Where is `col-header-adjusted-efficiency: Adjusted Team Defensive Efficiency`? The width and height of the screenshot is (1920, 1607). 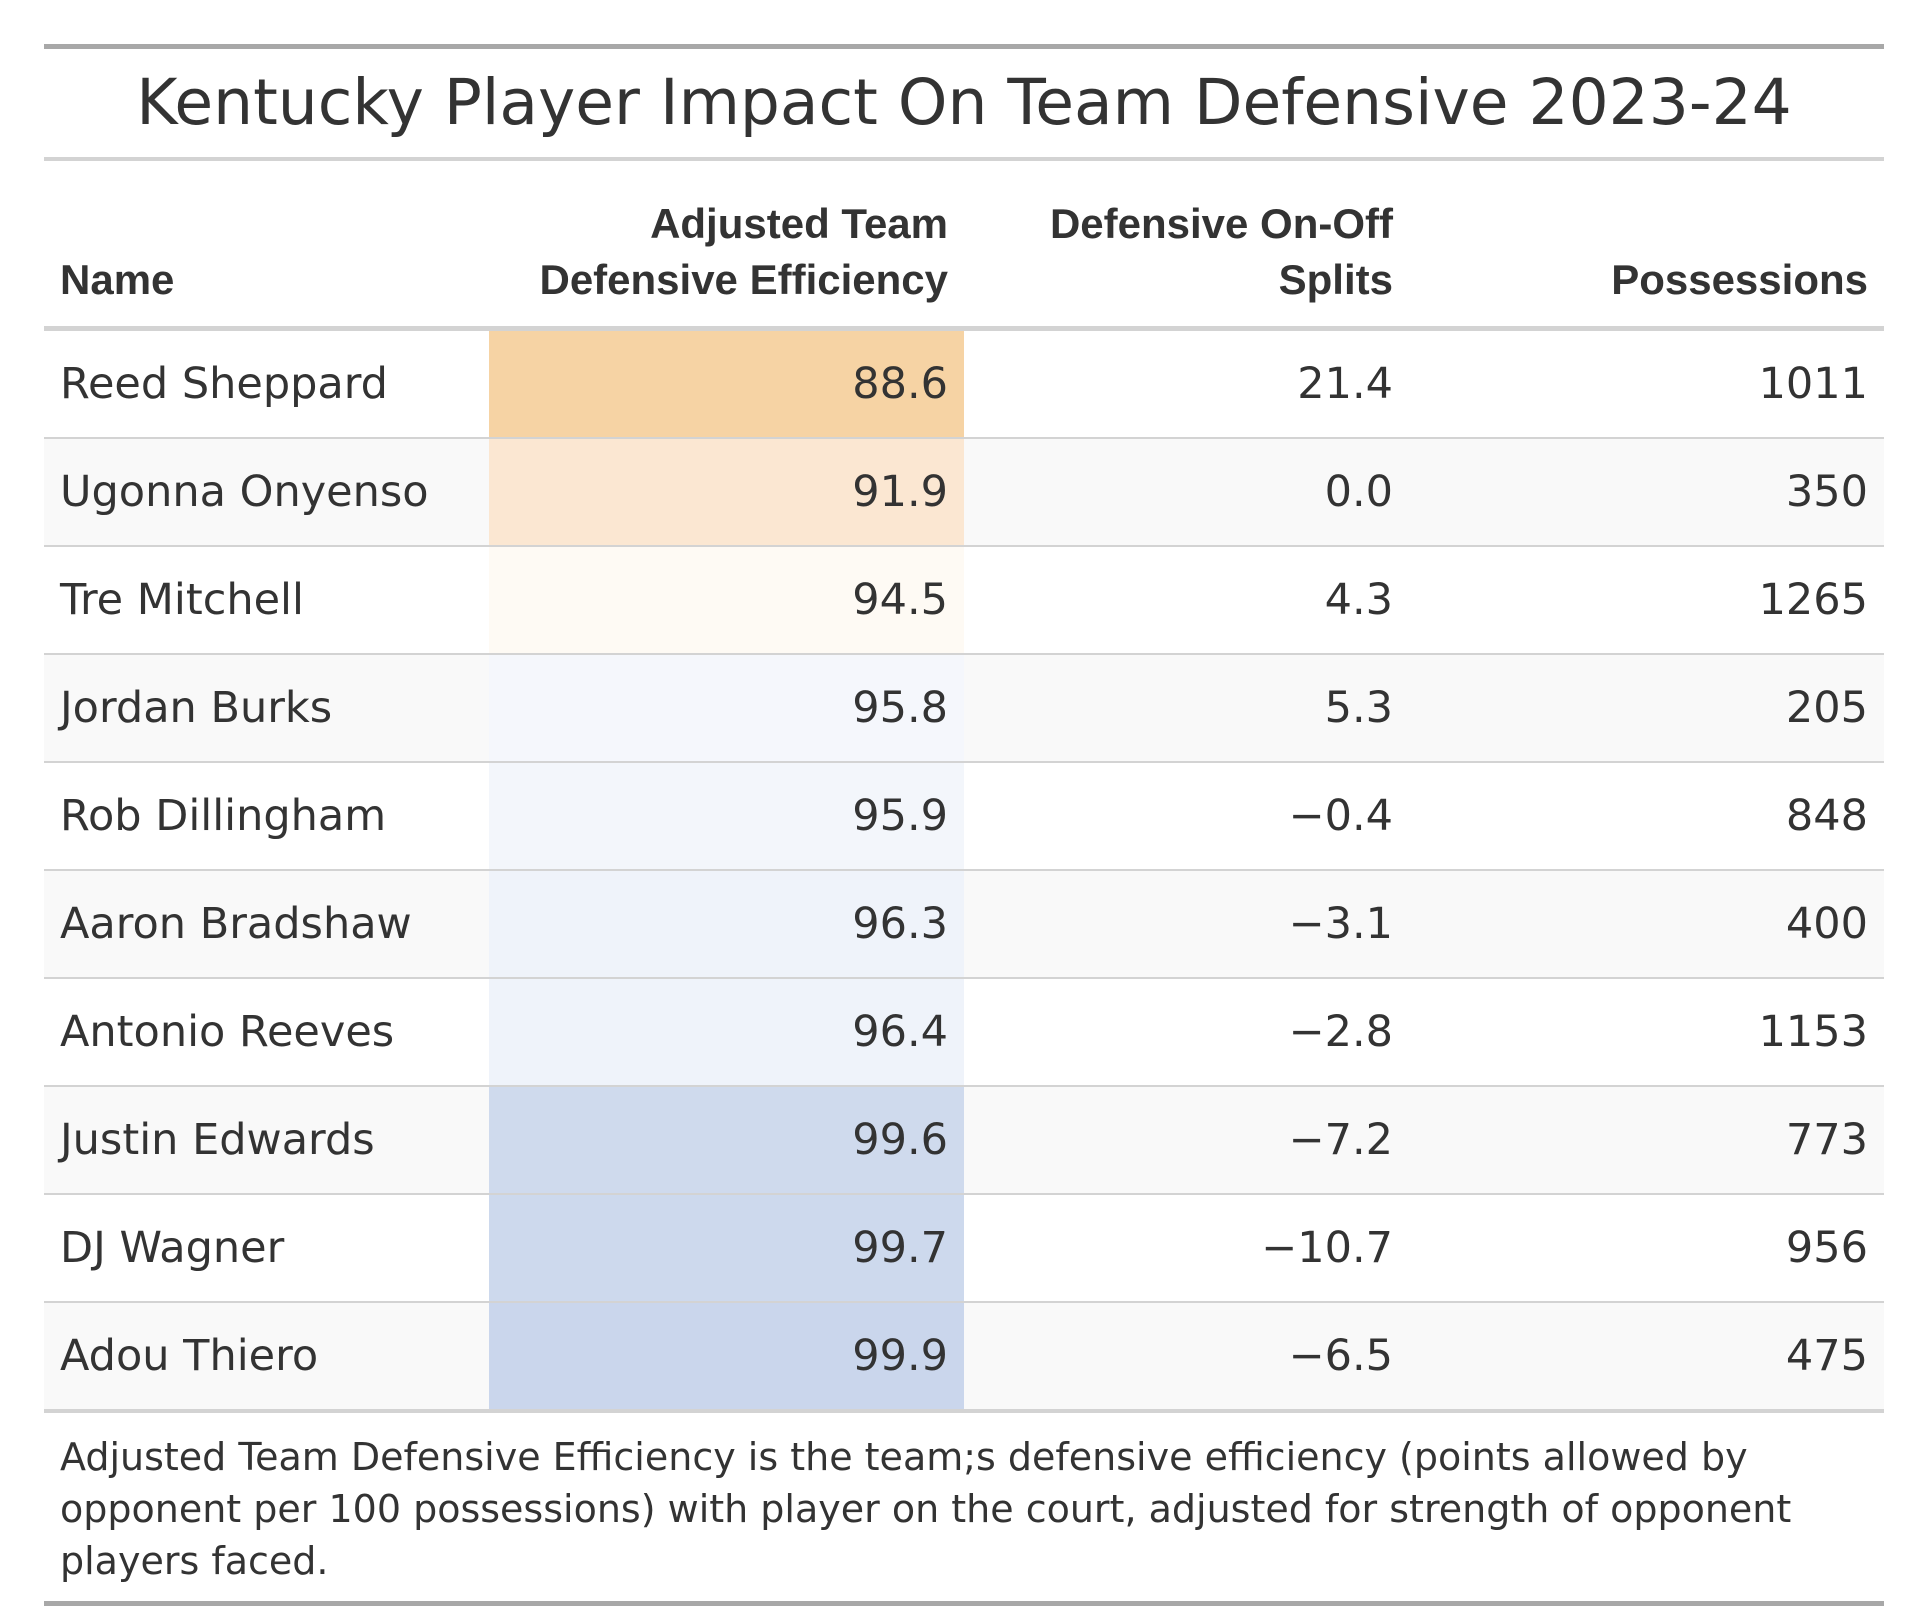 col-header-adjusted-efficiency: Adjusted Team Defensive Efficiency is located at coordinates (726, 246).